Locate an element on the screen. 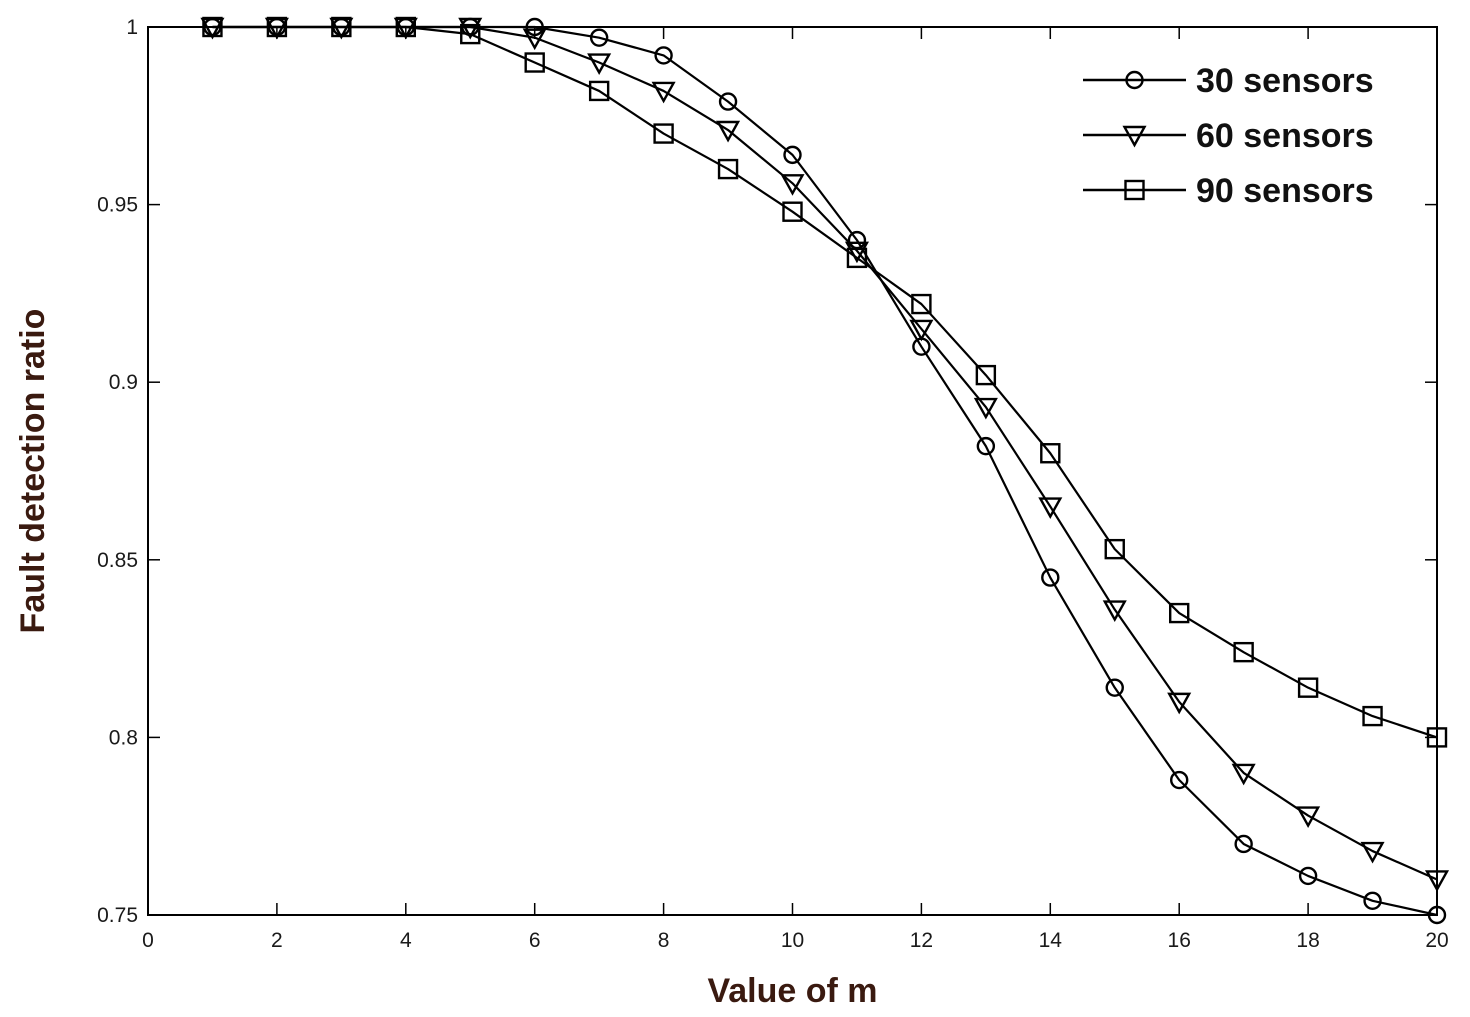  legend-entry: 90 sensors is located at coordinates (1228, 191).